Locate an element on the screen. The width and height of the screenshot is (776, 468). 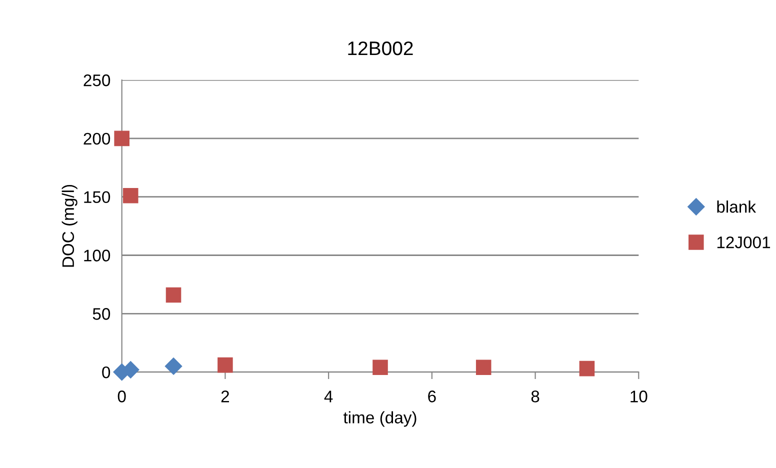
y-axis-title: DOC (mg/l) is located at coordinates (70, 225).